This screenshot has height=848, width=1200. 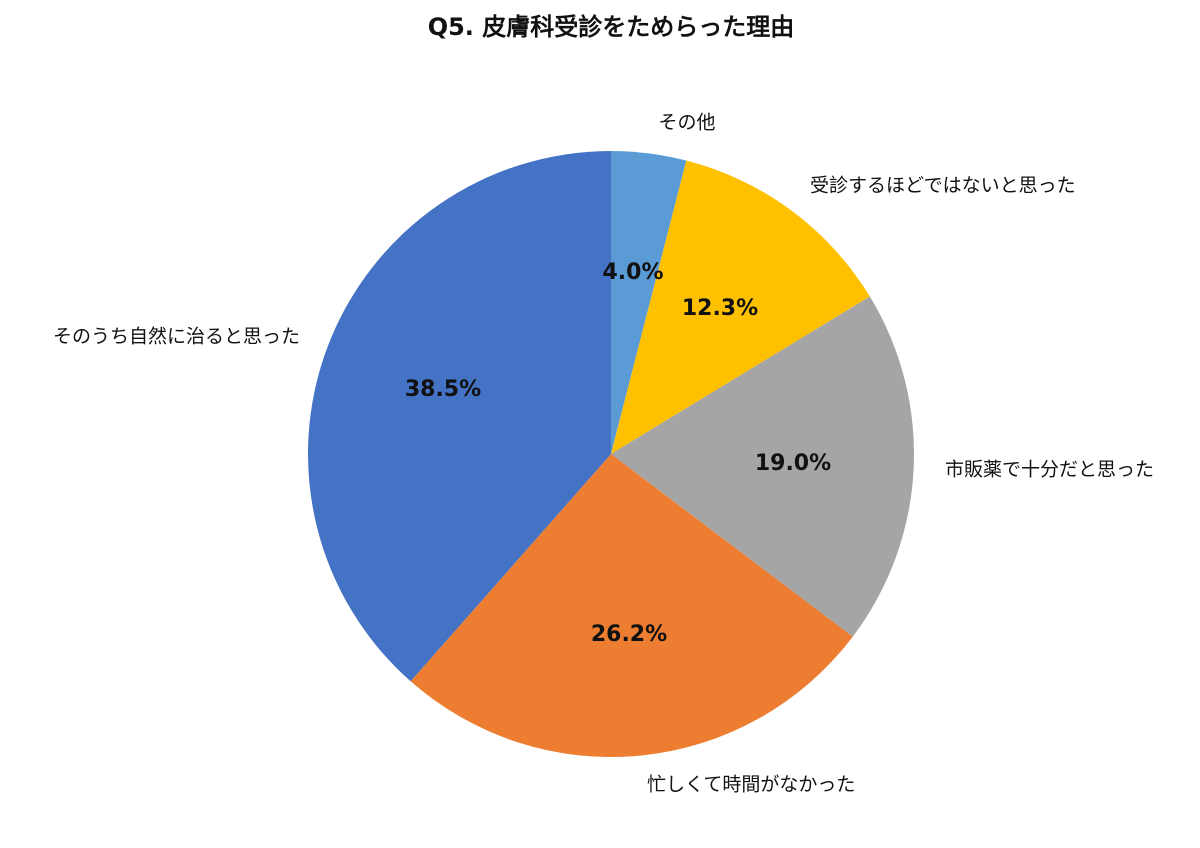 I want to click on category-label: その他, so click(x=686, y=123).